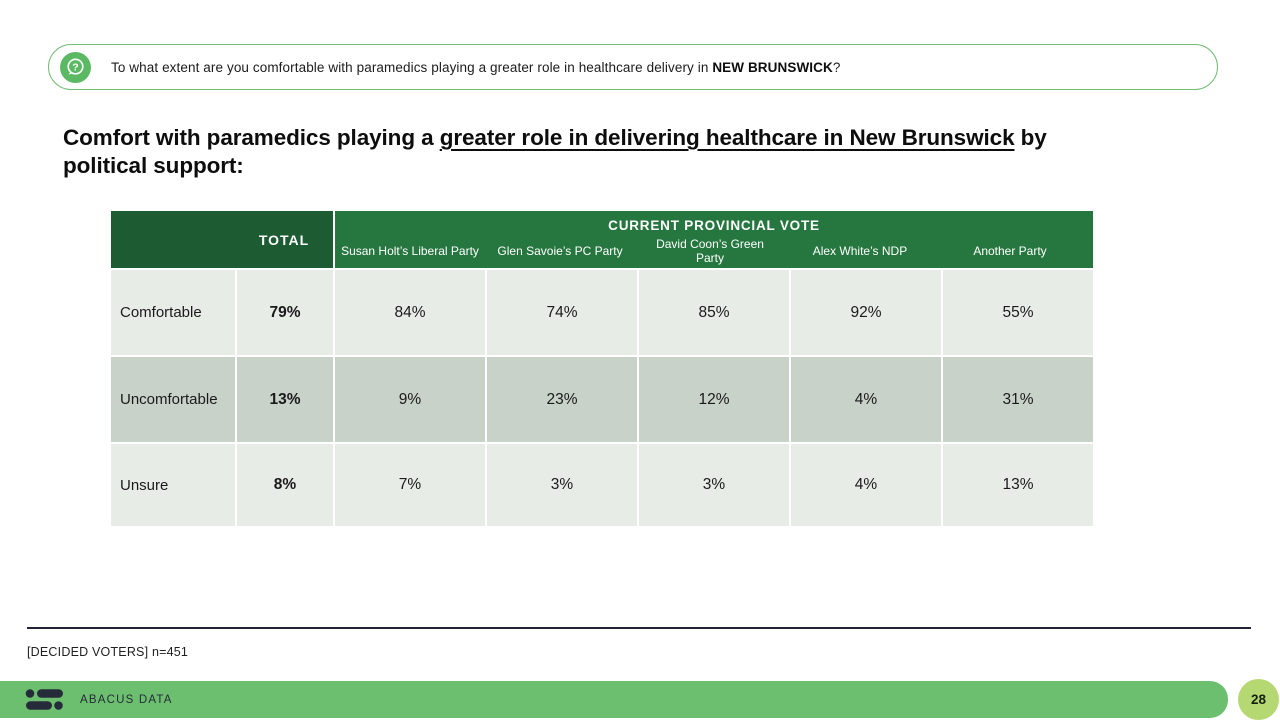 The image size is (1280, 720). What do you see at coordinates (614, 699) in the screenshot?
I see `footer-bar: ABACUS DATA` at bounding box center [614, 699].